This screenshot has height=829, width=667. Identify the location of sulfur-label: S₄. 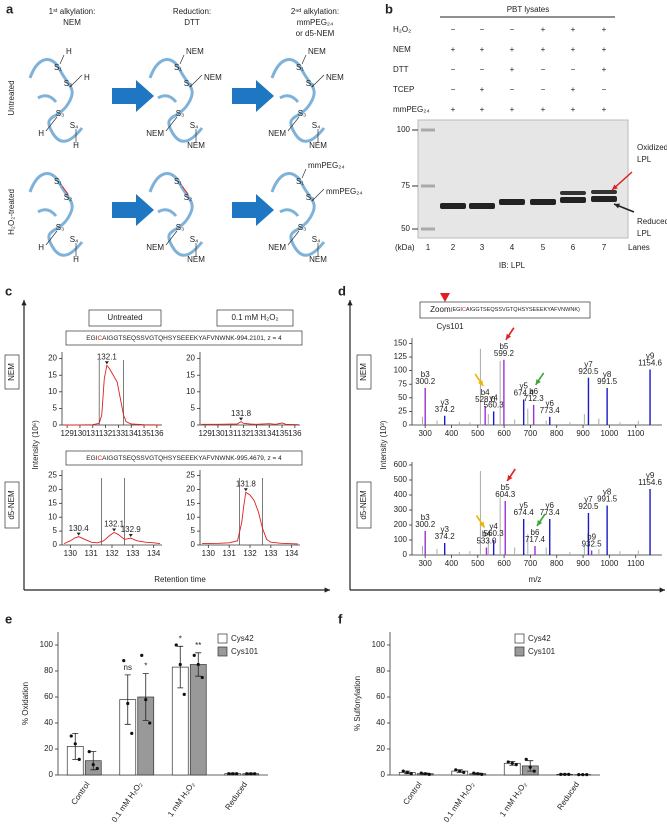
(194, 125).